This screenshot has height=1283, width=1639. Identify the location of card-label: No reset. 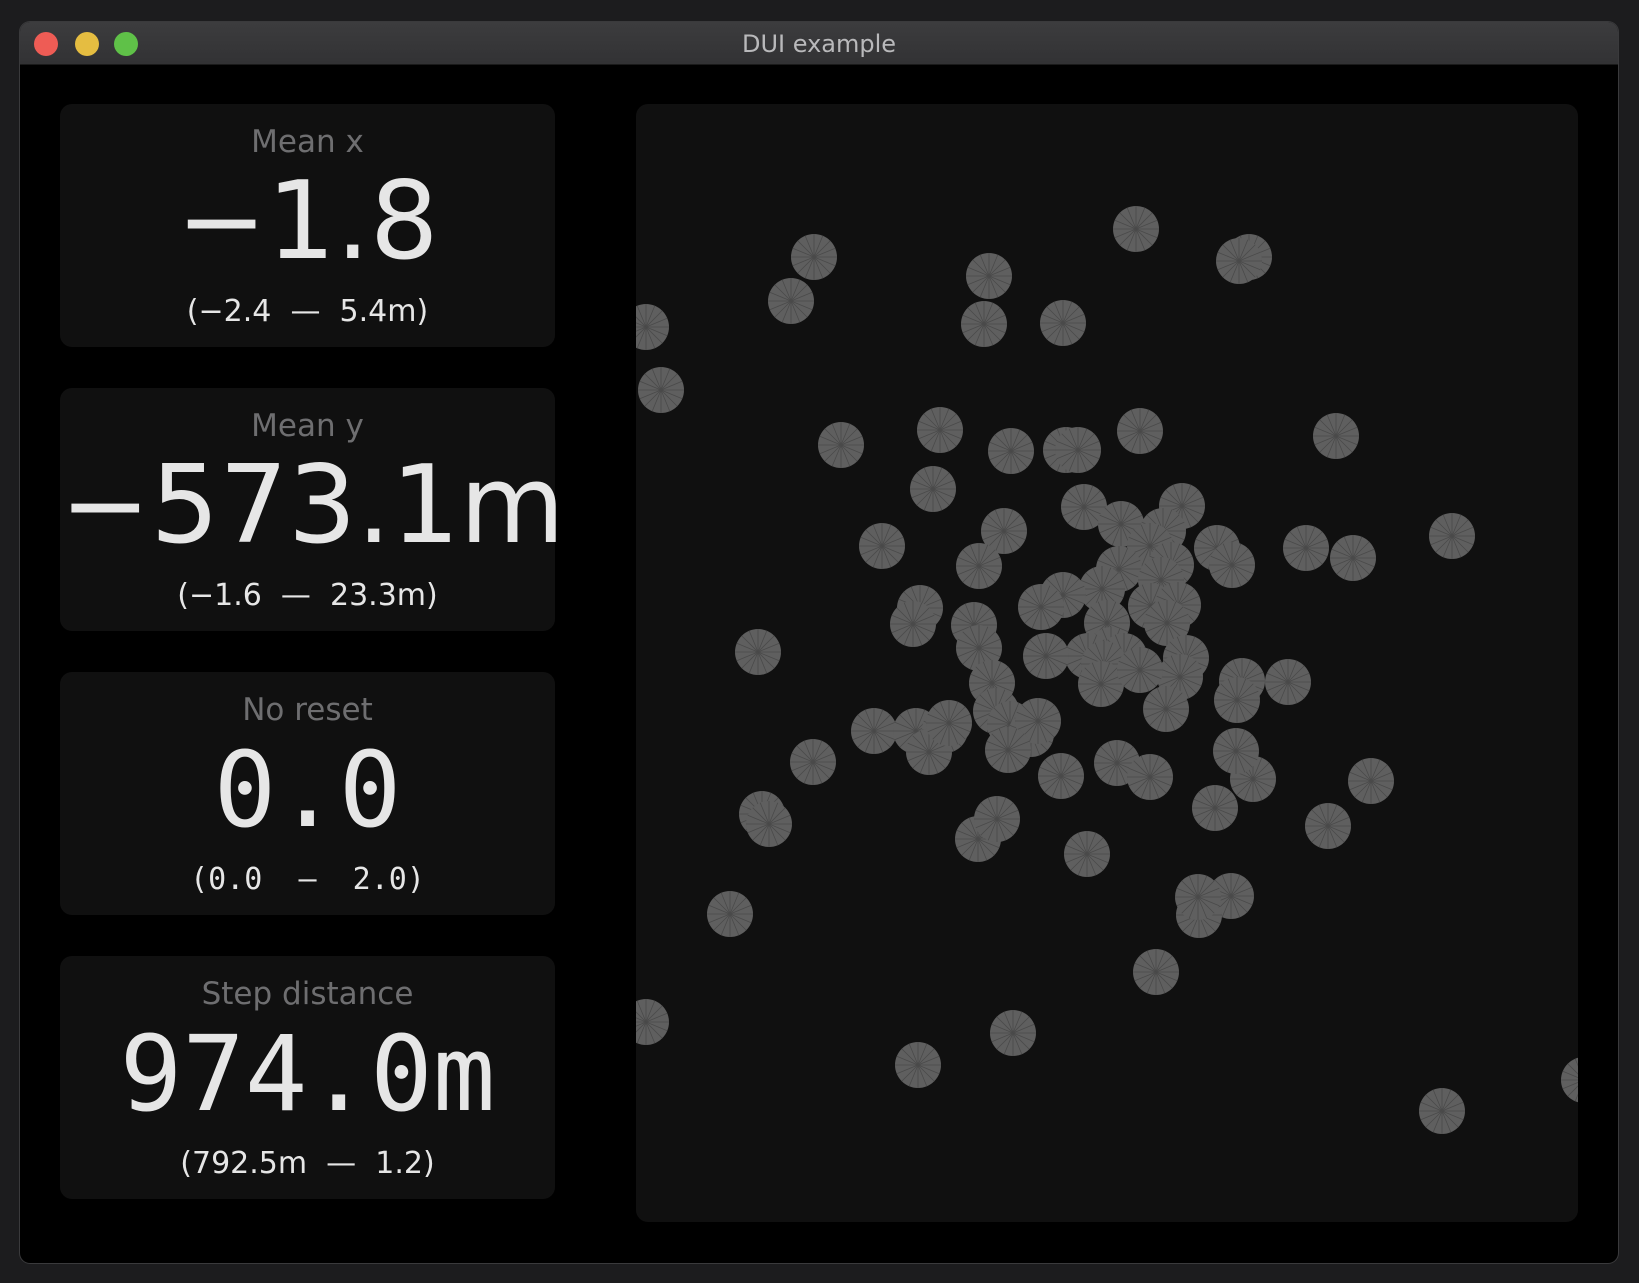
(307, 710).